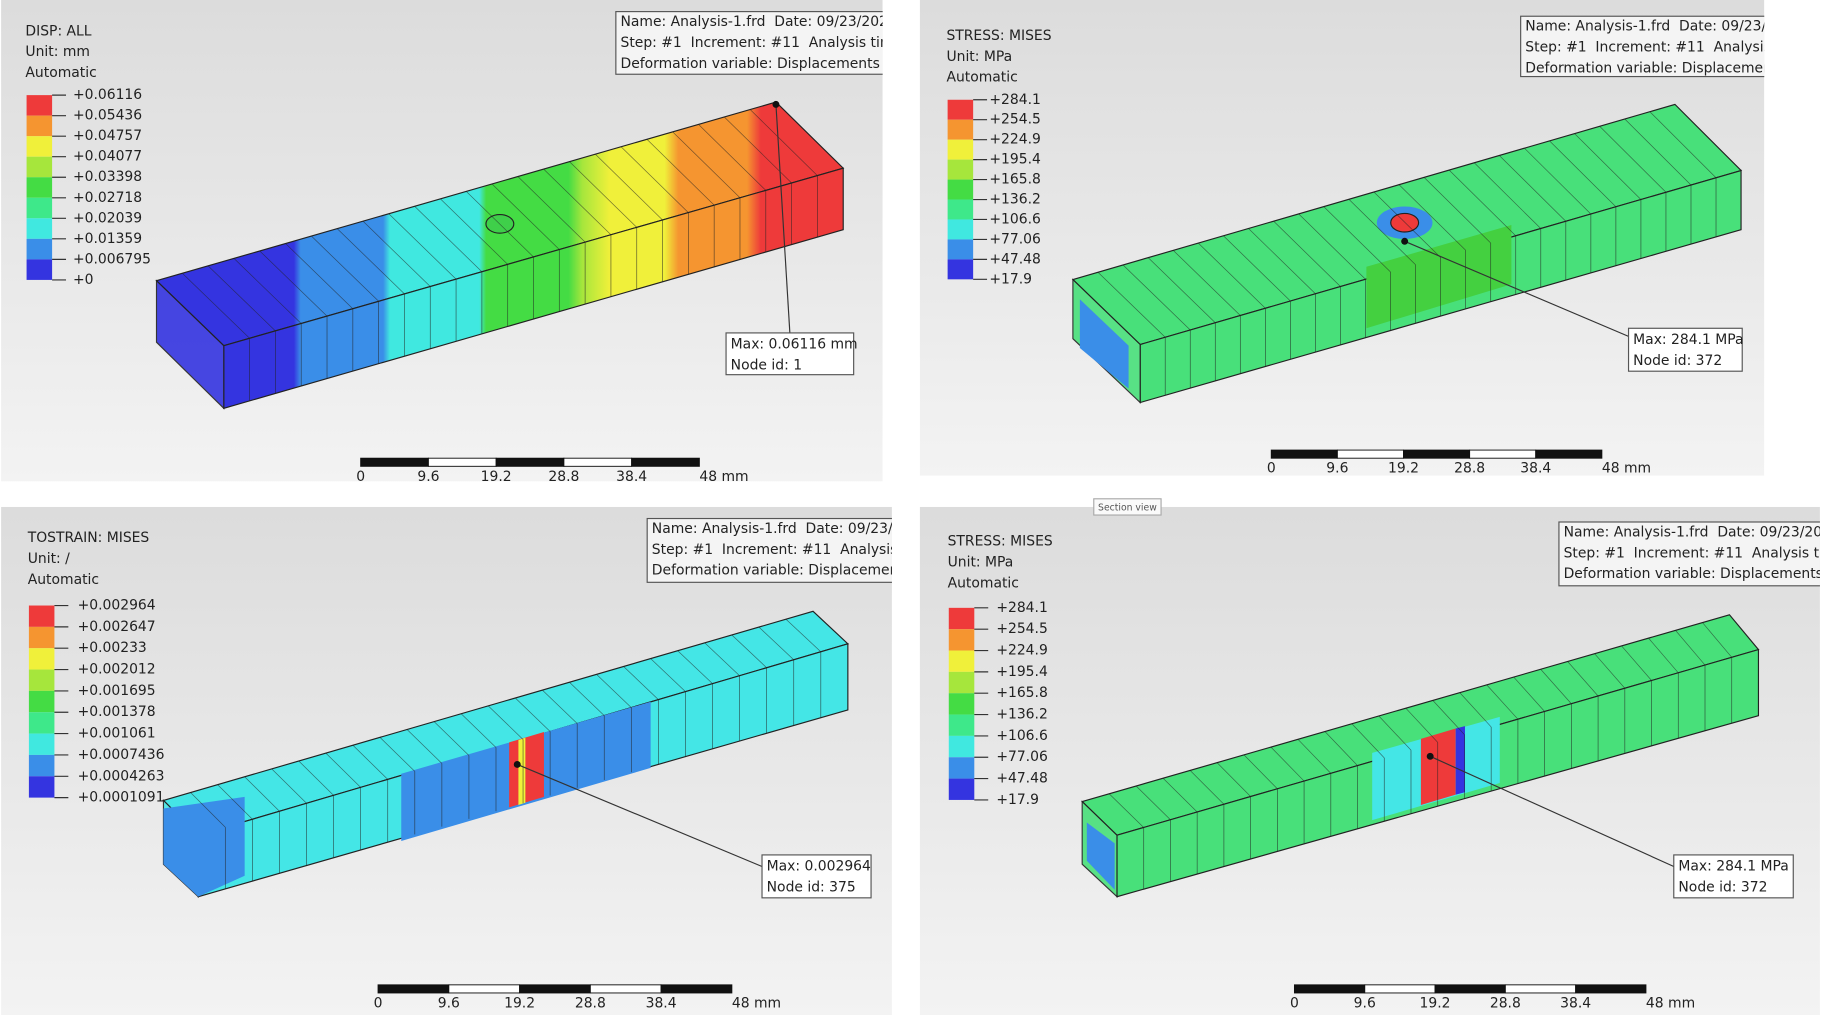  What do you see at coordinates (1665, 48) in the screenshot?
I see `info-line: Step: #1 Increment: #11 Analysis time` at bounding box center [1665, 48].